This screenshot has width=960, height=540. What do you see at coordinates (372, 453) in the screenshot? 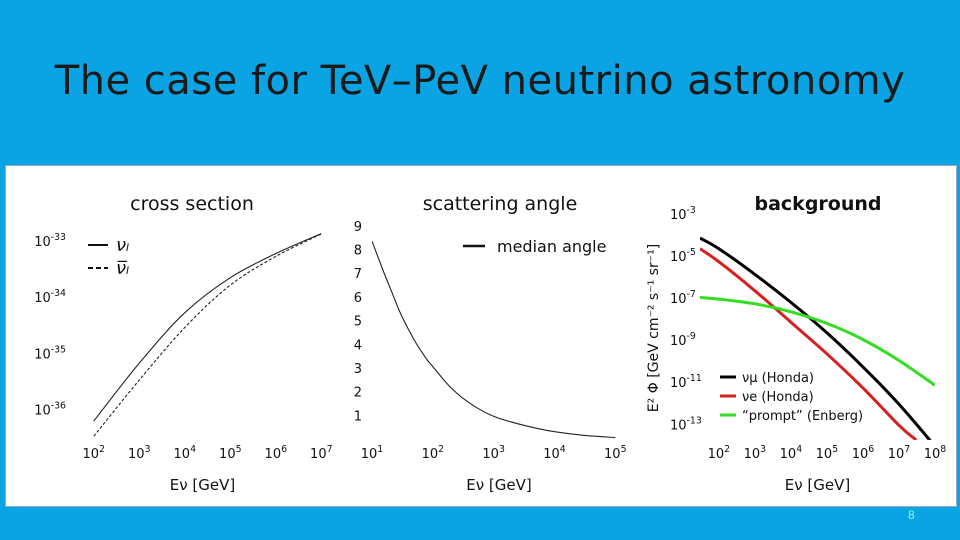
I see `x-tick-label: 10¹` at bounding box center [372, 453].